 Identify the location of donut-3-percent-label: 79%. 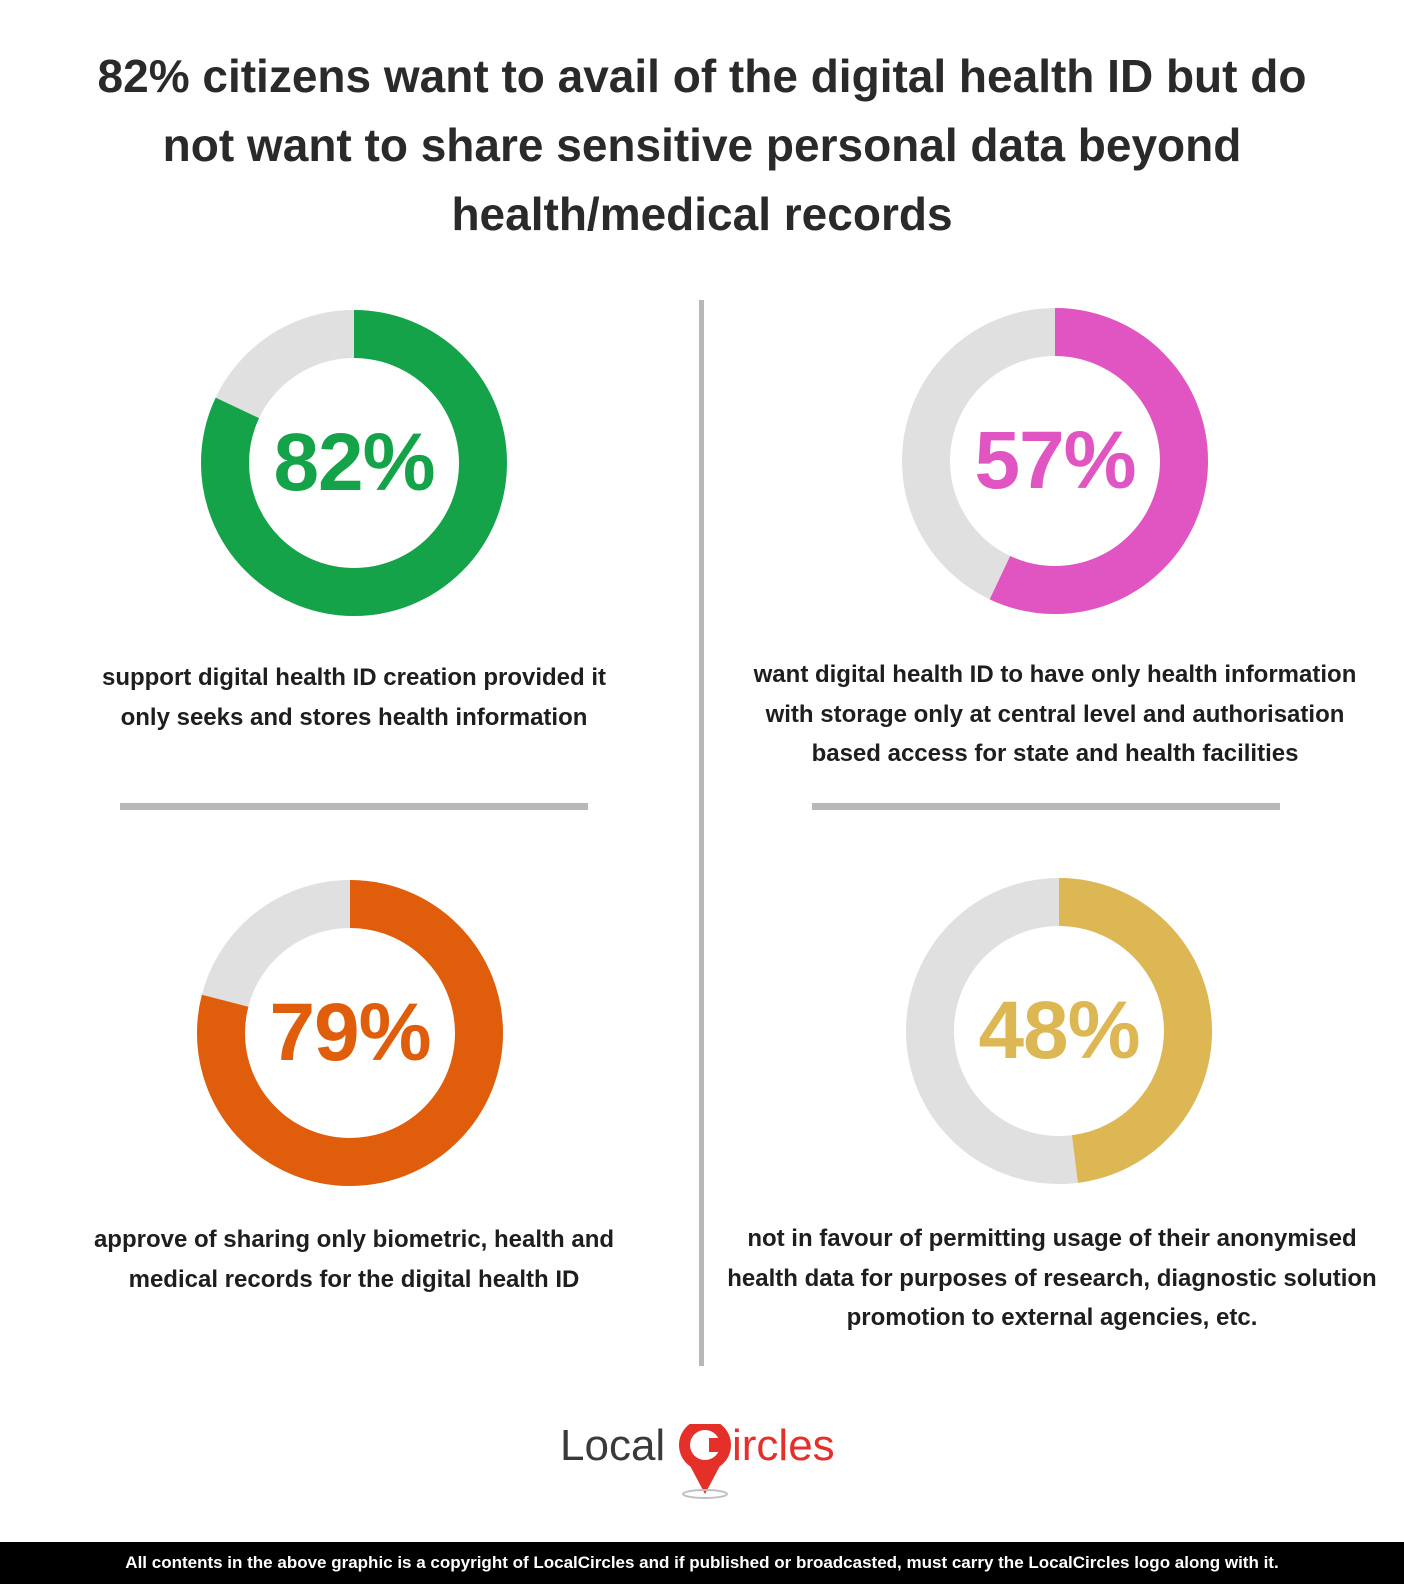
(350, 1032).